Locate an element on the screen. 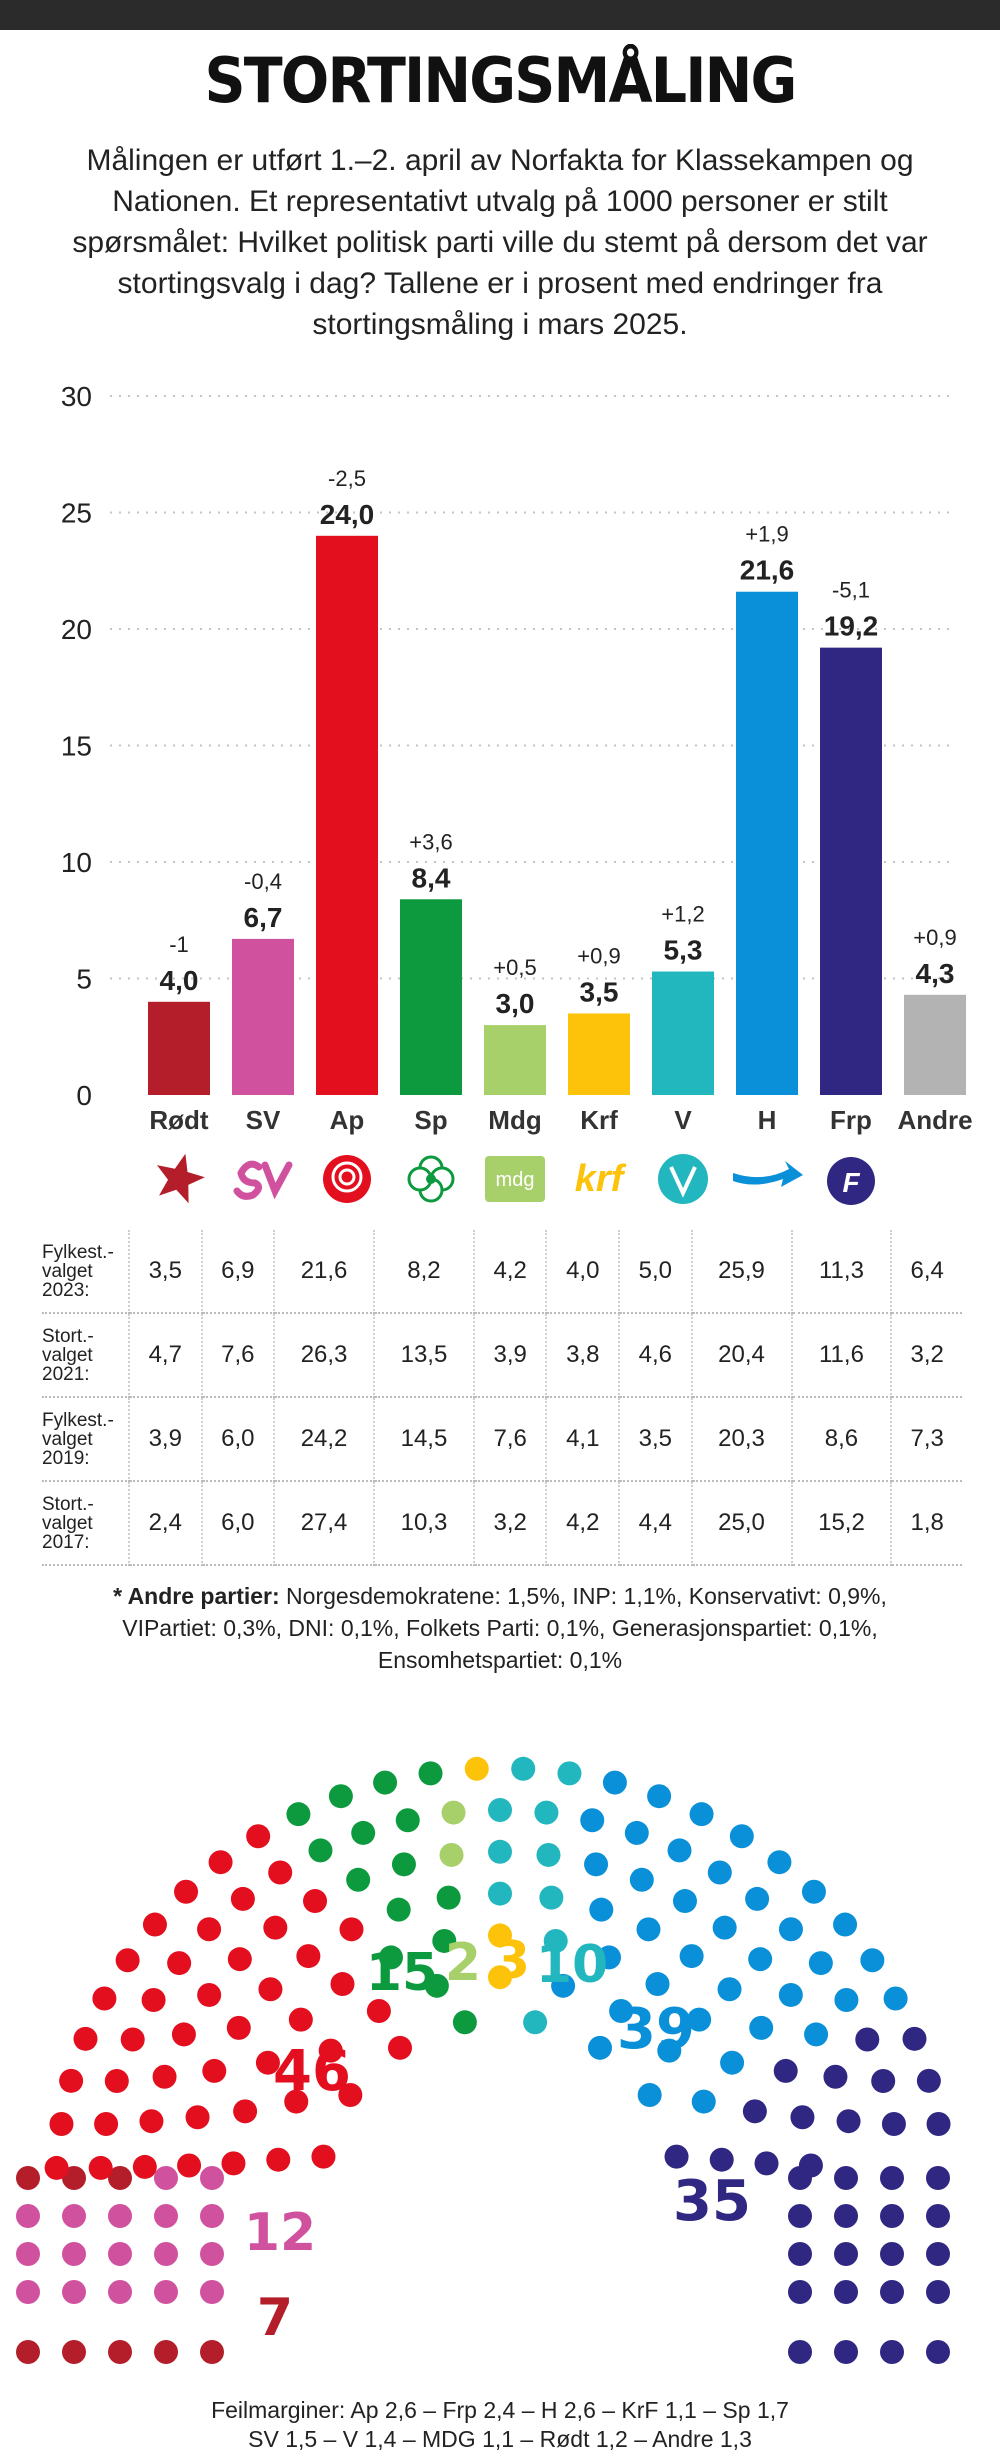 Image resolution: width=1000 pixels, height=2464 pixels. seat-count-v: 10 is located at coordinates (572, 1965).